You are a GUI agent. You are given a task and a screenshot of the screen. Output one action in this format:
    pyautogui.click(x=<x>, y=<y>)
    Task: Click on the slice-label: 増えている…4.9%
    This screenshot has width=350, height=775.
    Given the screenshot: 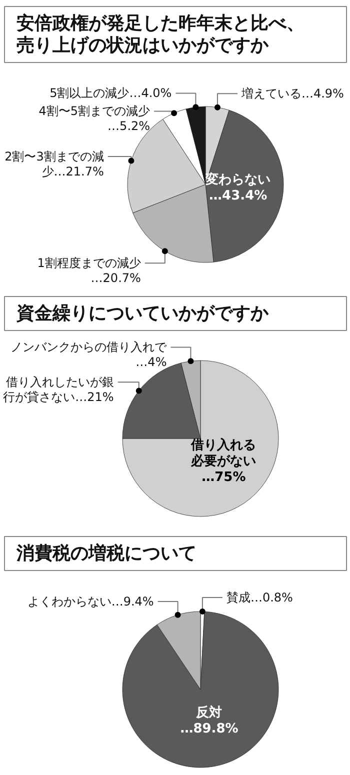 What is the action you would take?
    pyautogui.click(x=292, y=93)
    